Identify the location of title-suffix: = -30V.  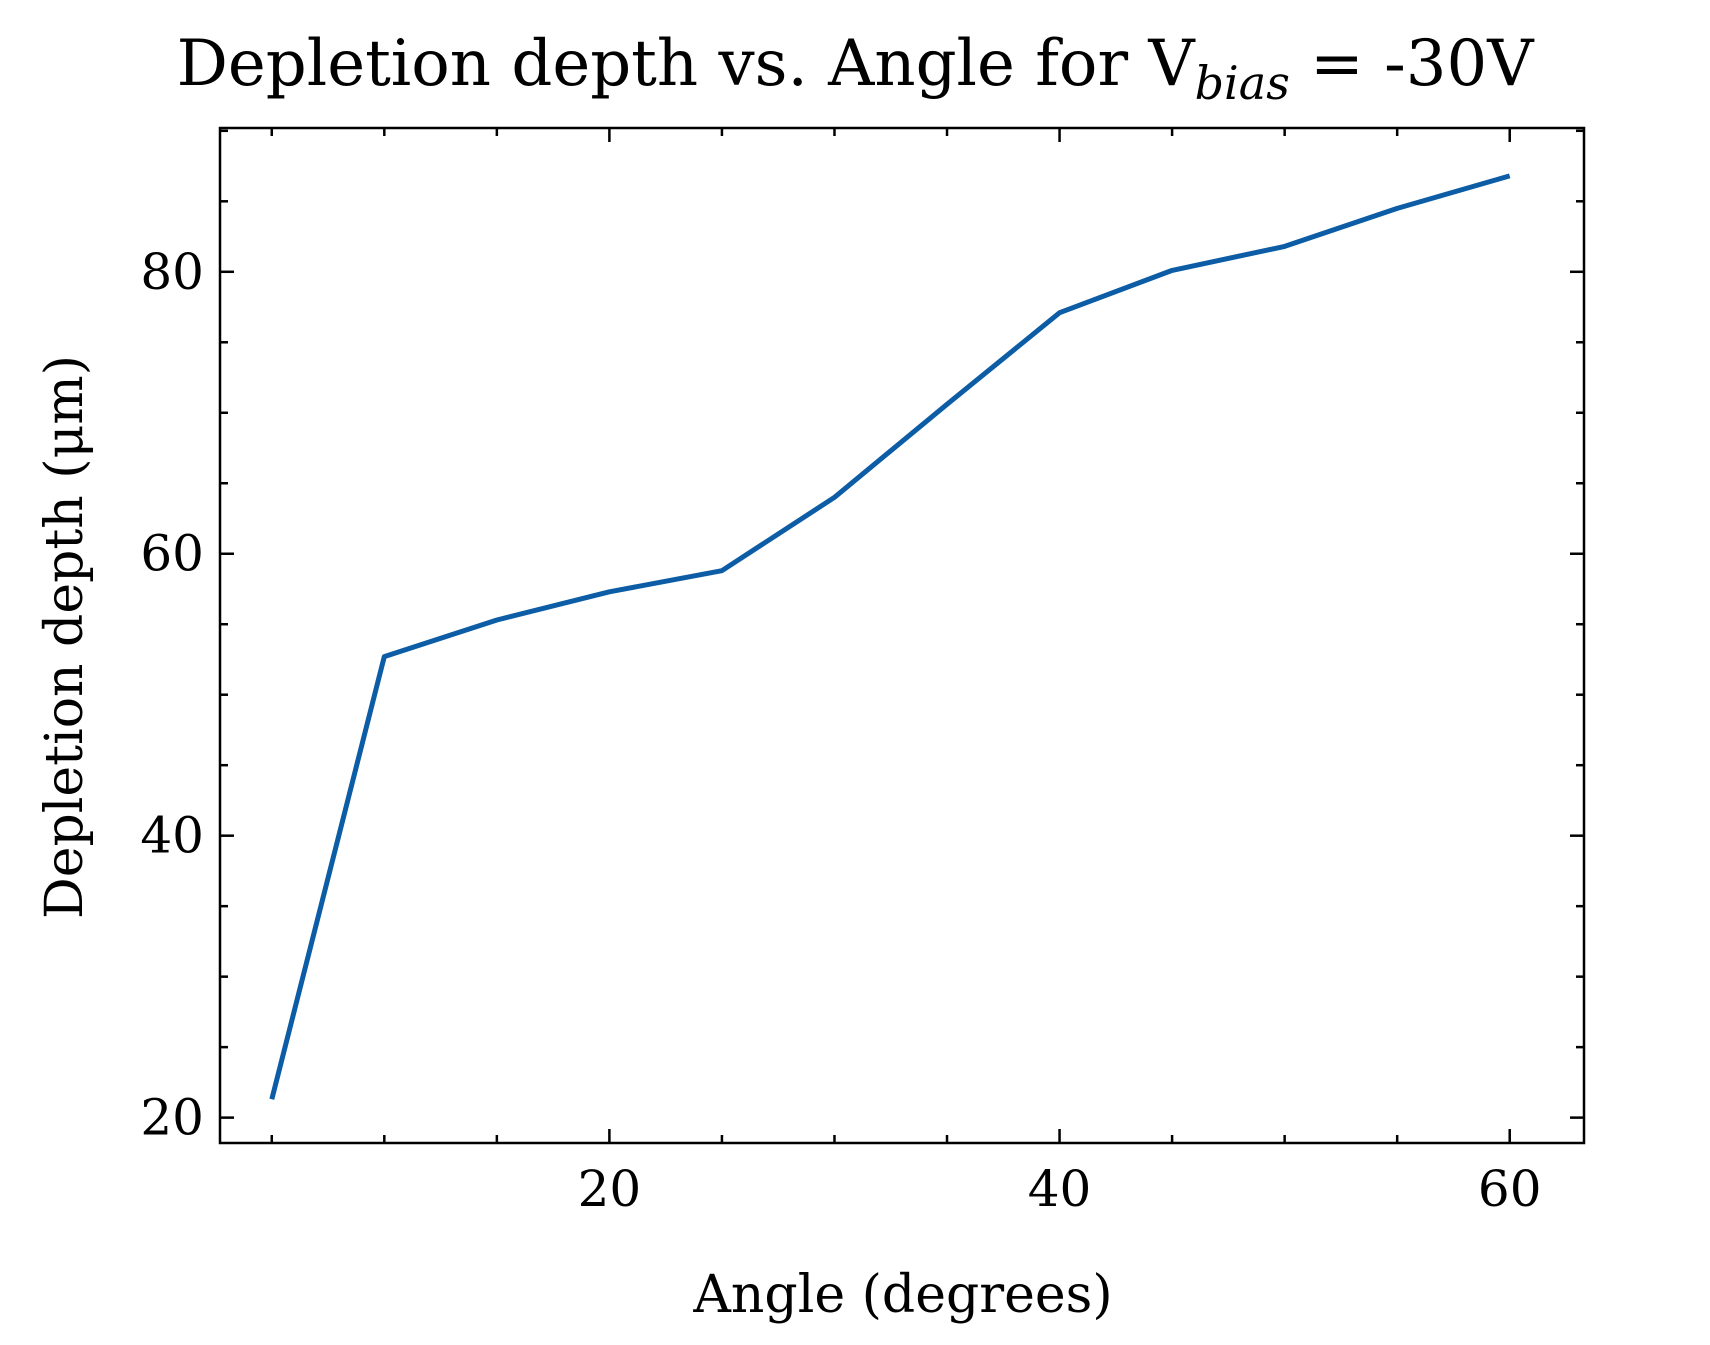
(1412, 64).